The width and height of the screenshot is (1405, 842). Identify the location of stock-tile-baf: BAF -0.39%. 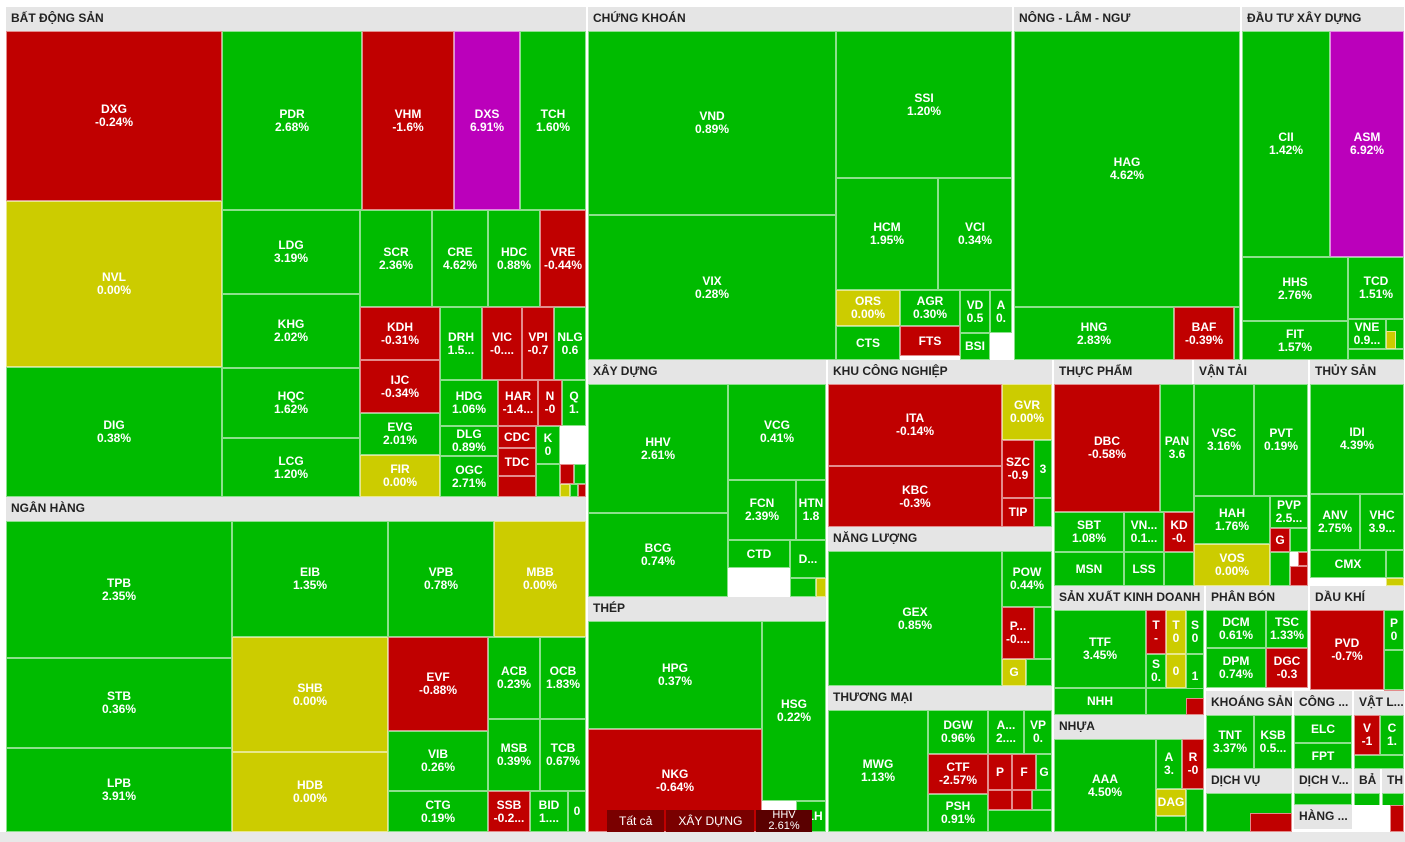
(1204, 333).